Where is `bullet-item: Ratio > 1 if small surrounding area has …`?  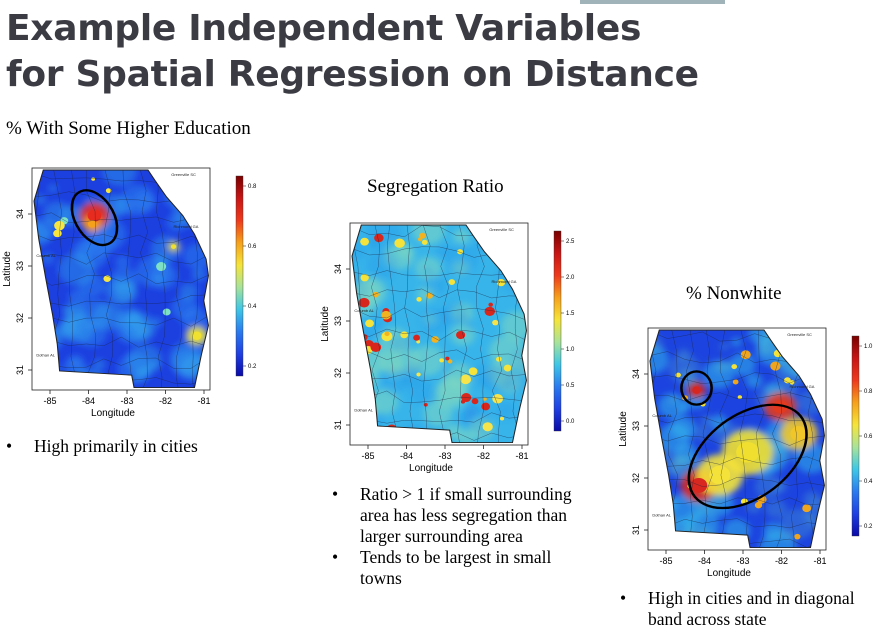
bullet-item: Ratio > 1 if small surrounding area has … is located at coordinates (461, 515).